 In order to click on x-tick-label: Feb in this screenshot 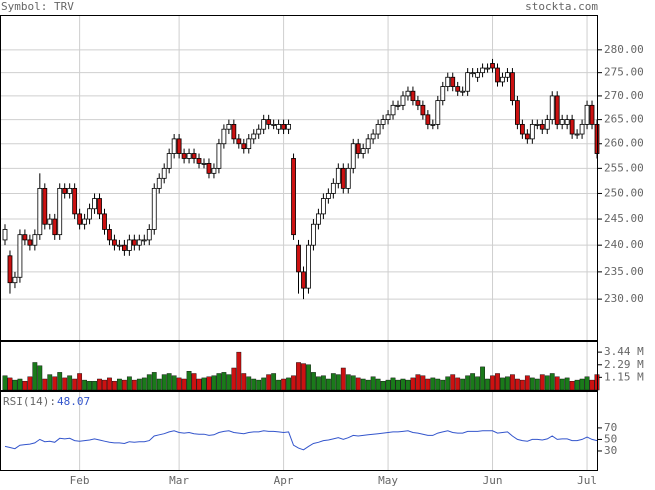, I will do `click(80, 480)`.